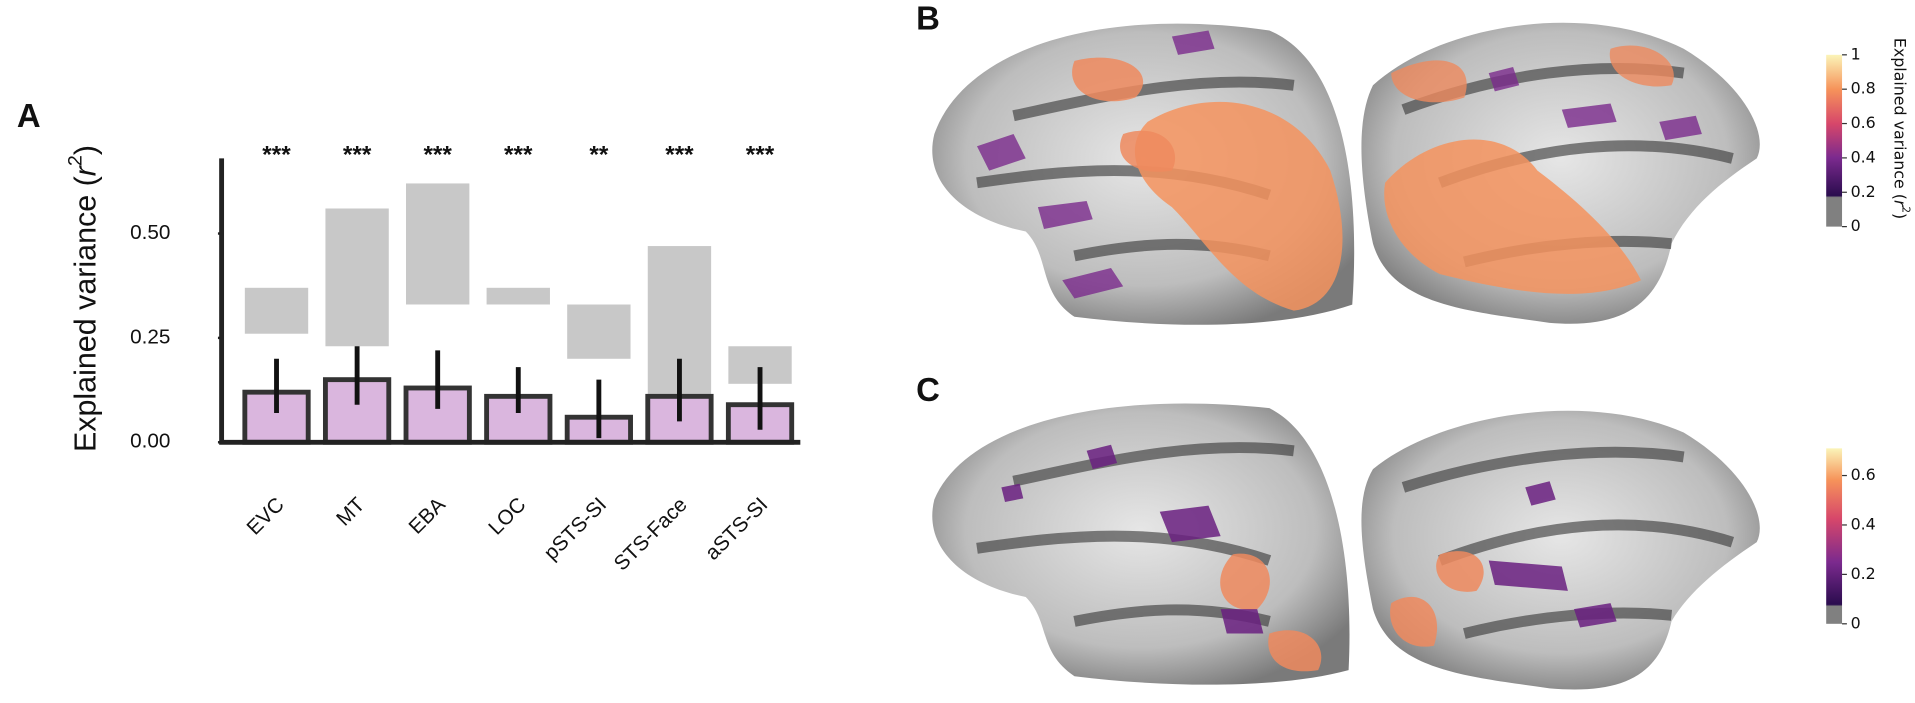  What do you see at coordinates (150, 336) in the screenshot?
I see `y-tick-label: 0.25` at bounding box center [150, 336].